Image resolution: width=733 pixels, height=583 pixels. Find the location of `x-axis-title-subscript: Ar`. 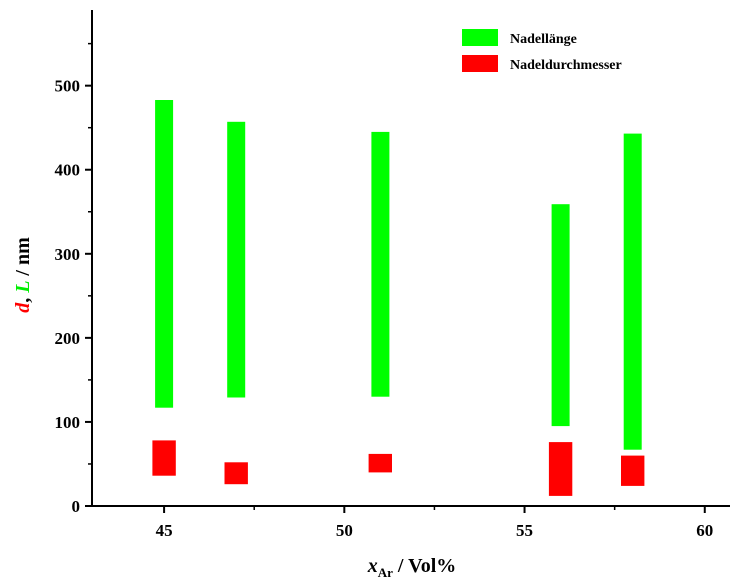

x-axis-title-subscript: Ar is located at coordinates (385, 572).